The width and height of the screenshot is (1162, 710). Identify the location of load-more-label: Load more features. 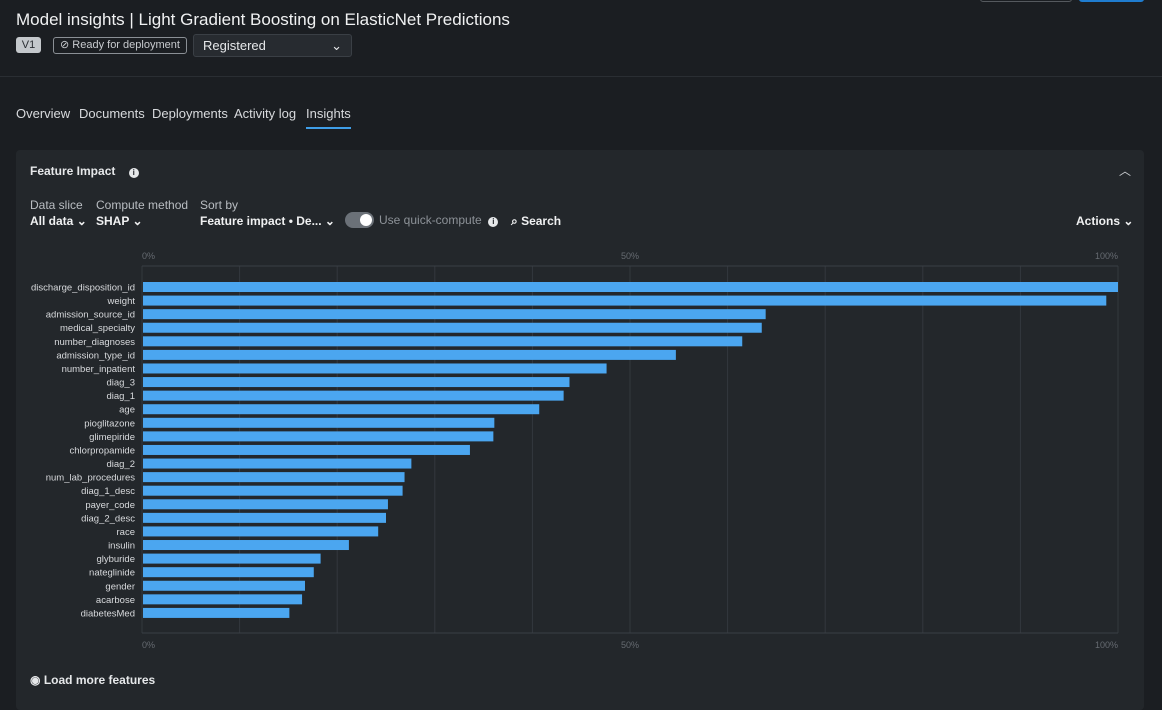
(99, 680).